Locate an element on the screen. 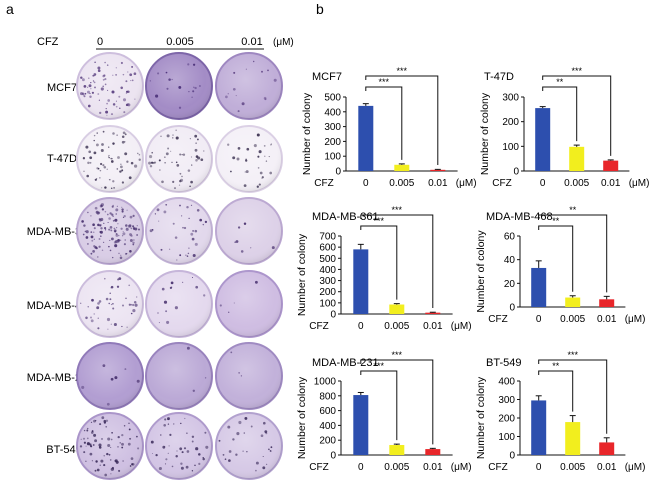  y-tick-label: 400 is located at coordinates (332, 112).